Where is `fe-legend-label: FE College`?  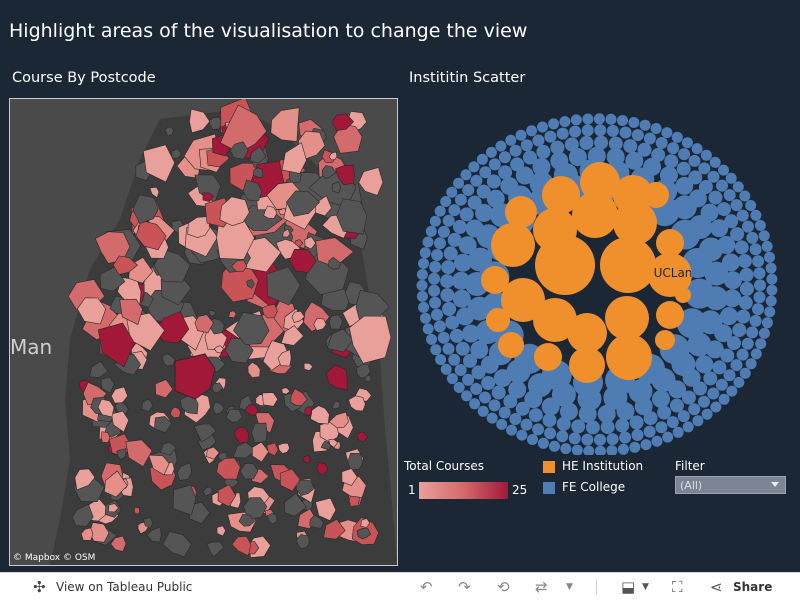 fe-legend-label: FE College is located at coordinates (594, 487).